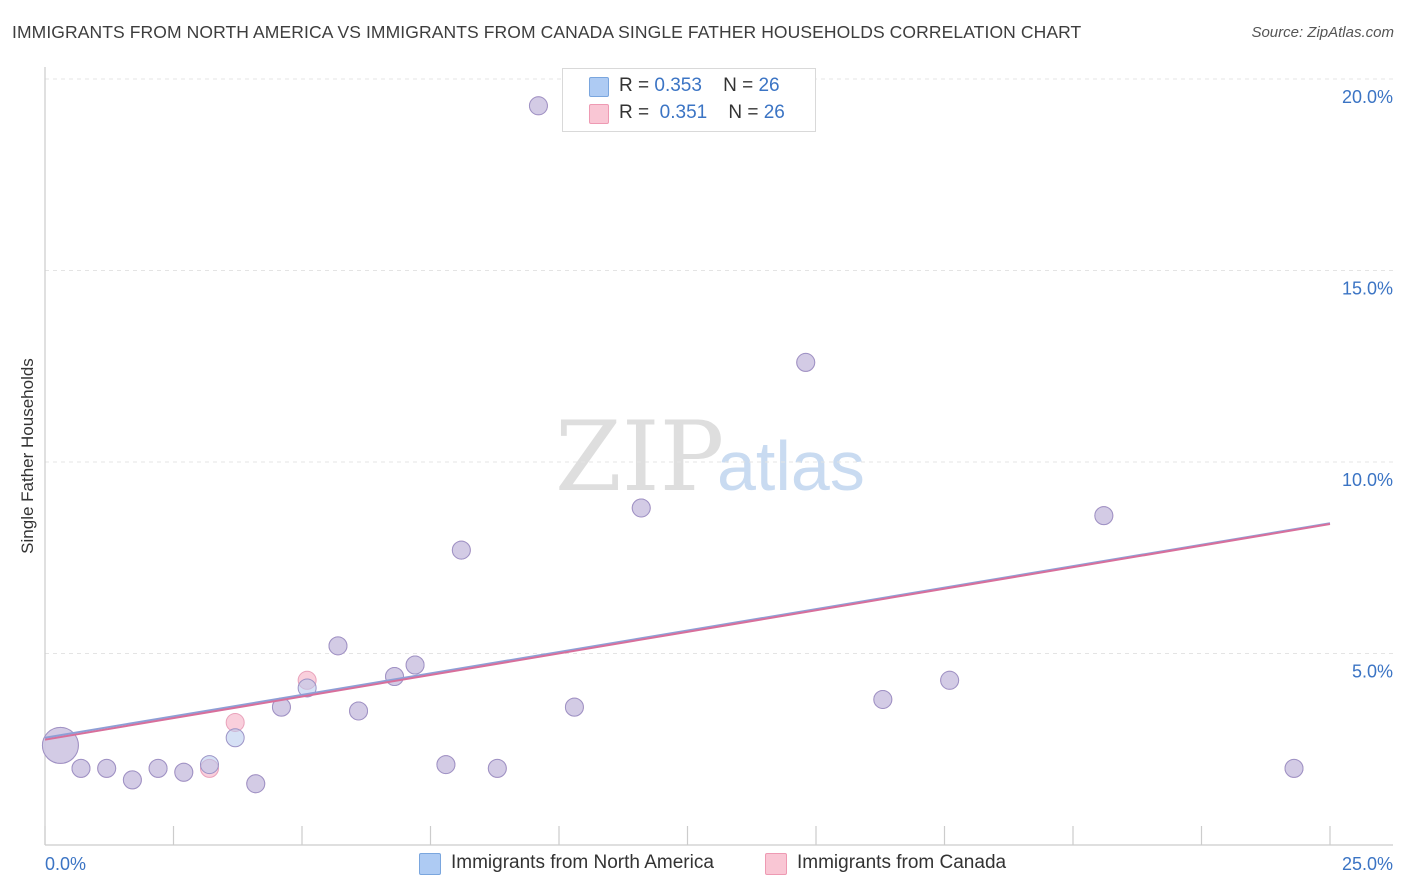 This screenshot has width=1406, height=892. Describe the element at coordinates (634, 112) in the screenshot. I see `legend-r-label-2: R =` at that location.